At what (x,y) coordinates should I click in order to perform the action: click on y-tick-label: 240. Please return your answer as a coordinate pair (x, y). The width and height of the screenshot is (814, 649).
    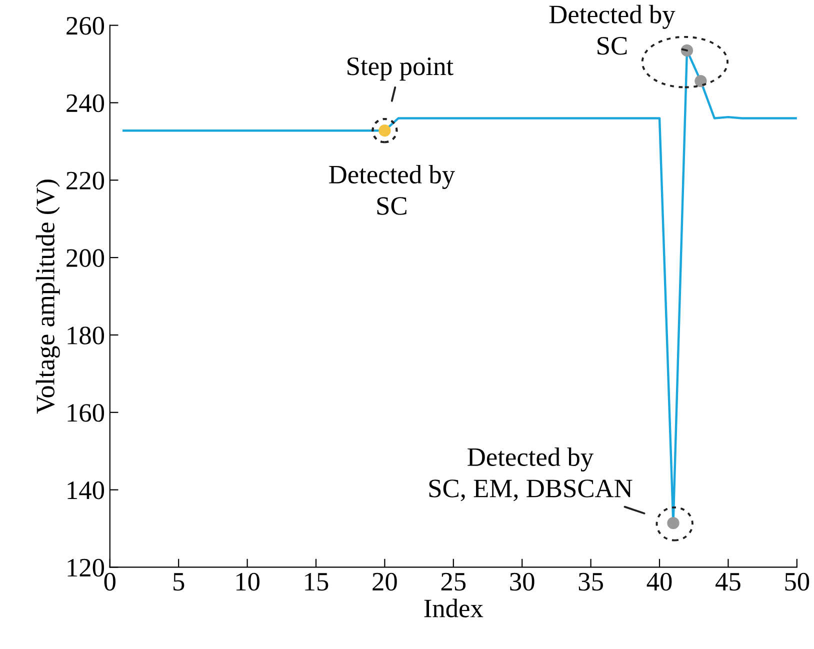
    Looking at the image, I should click on (85, 103).